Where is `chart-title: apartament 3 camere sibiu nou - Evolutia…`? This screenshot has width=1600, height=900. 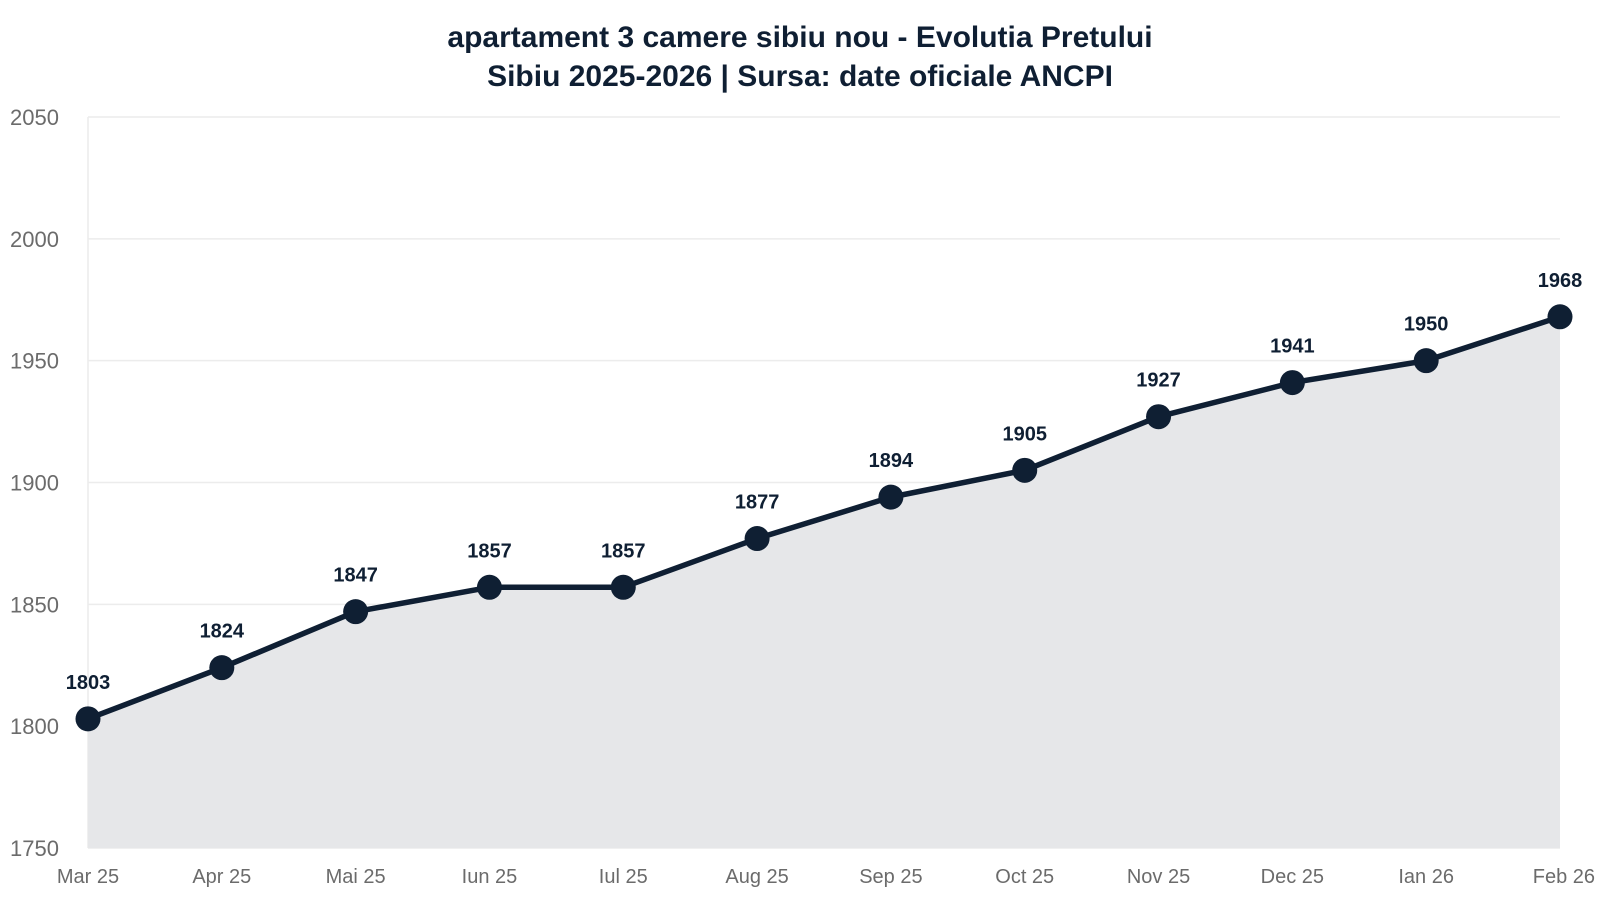
chart-title: apartament 3 camere sibiu nou - Evolutia… is located at coordinates (800, 37).